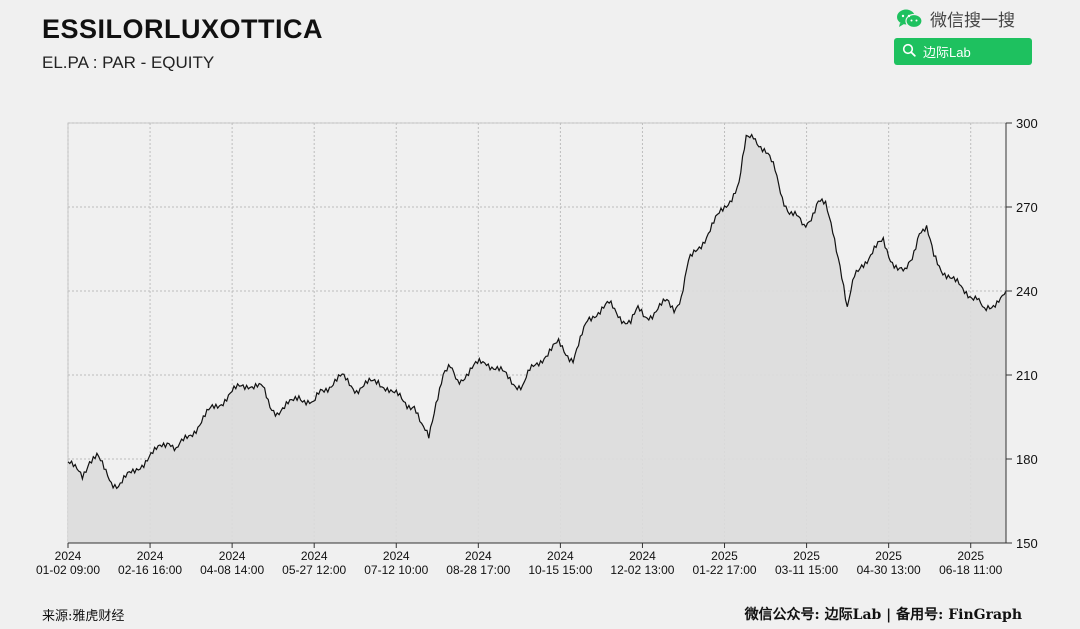 The width and height of the screenshot is (1080, 629). What do you see at coordinates (1027, 459) in the screenshot?
I see `y-tick-label: 180` at bounding box center [1027, 459].